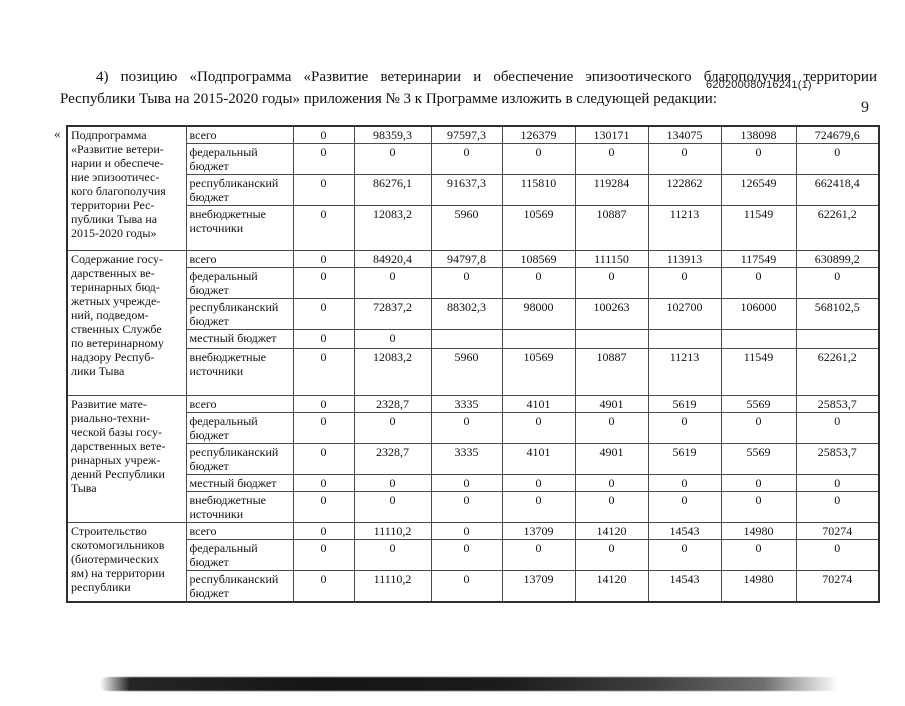  Describe the element at coordinates (758, 314) in the screenshot. I see `value-cell: 106000` at that location.